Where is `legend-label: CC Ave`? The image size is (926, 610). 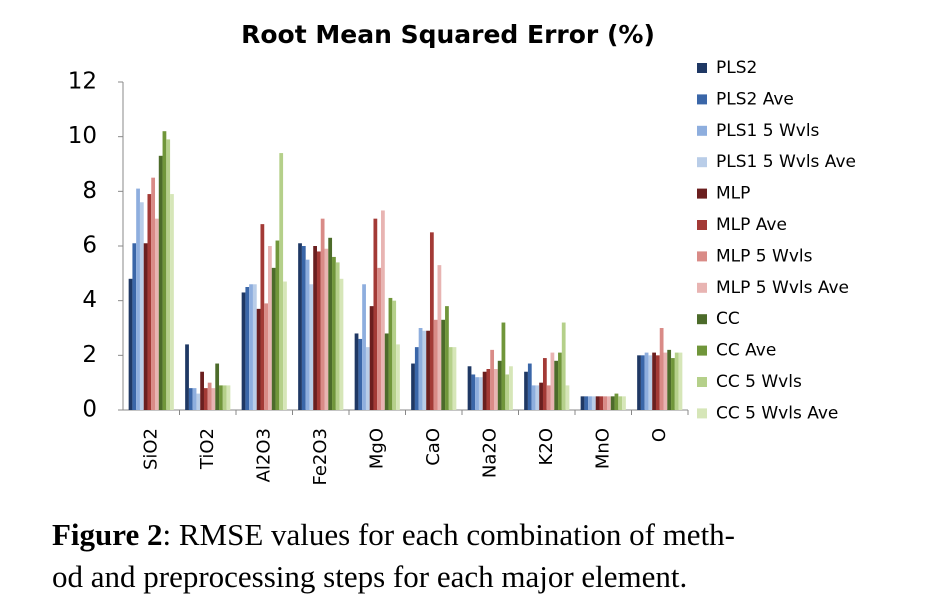 legend-label: CC Ave is located at coordinates (746, 351).